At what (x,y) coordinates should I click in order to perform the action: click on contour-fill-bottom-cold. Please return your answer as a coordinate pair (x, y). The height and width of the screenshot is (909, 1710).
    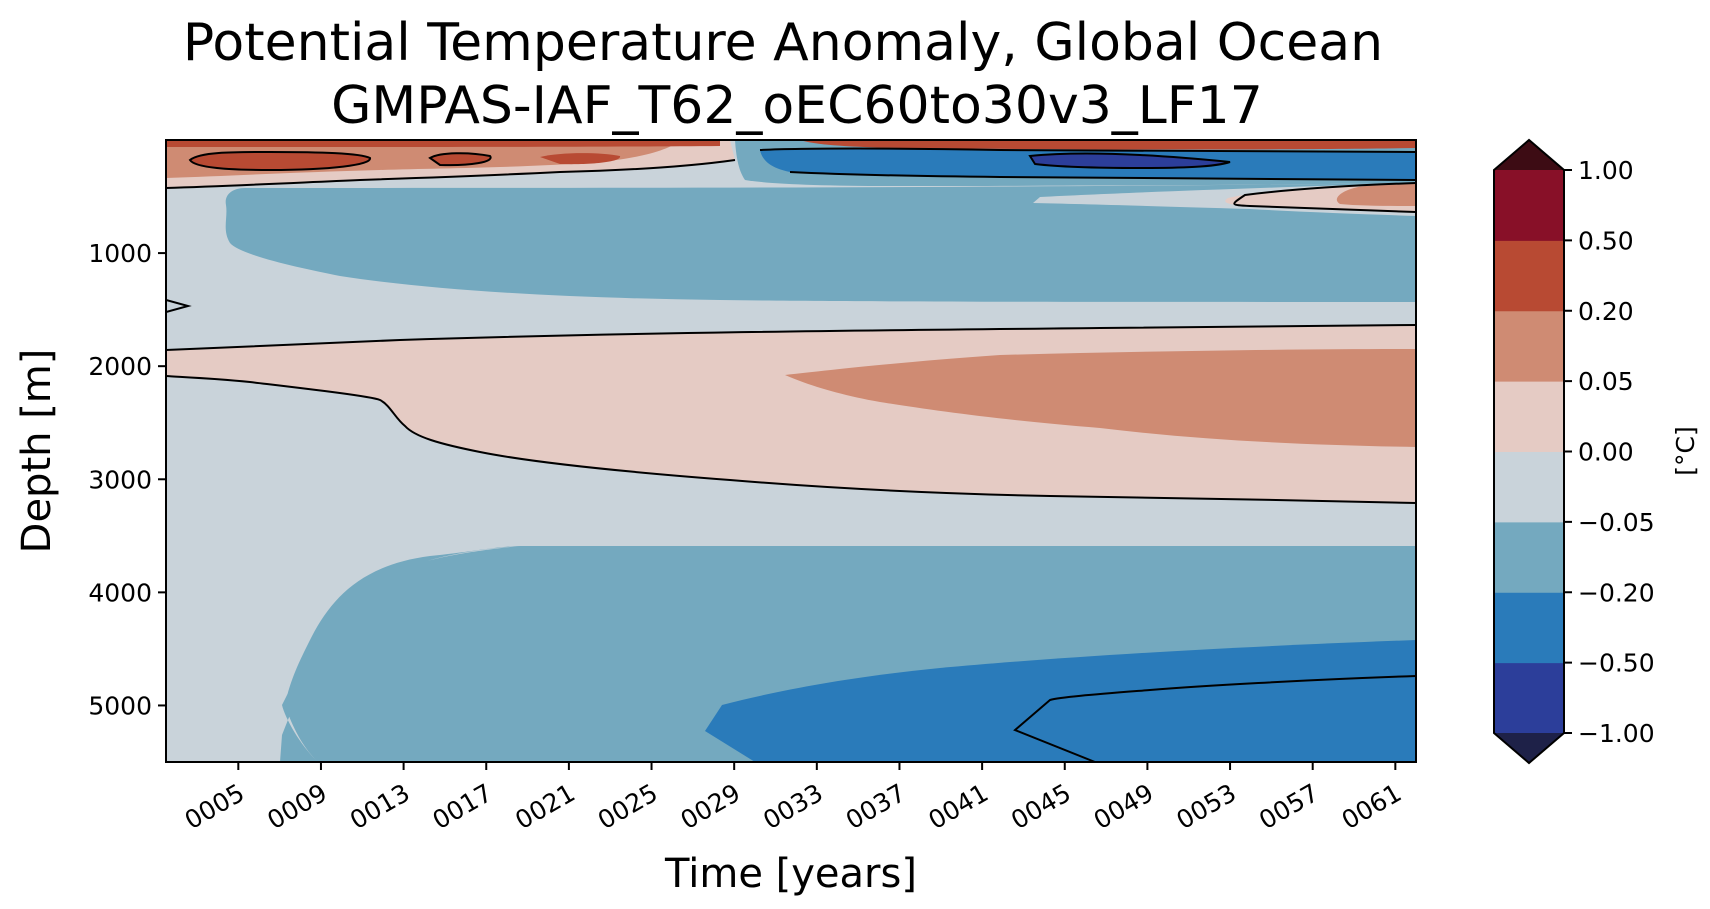
    Looking at the image, I should click on (1060, 701).